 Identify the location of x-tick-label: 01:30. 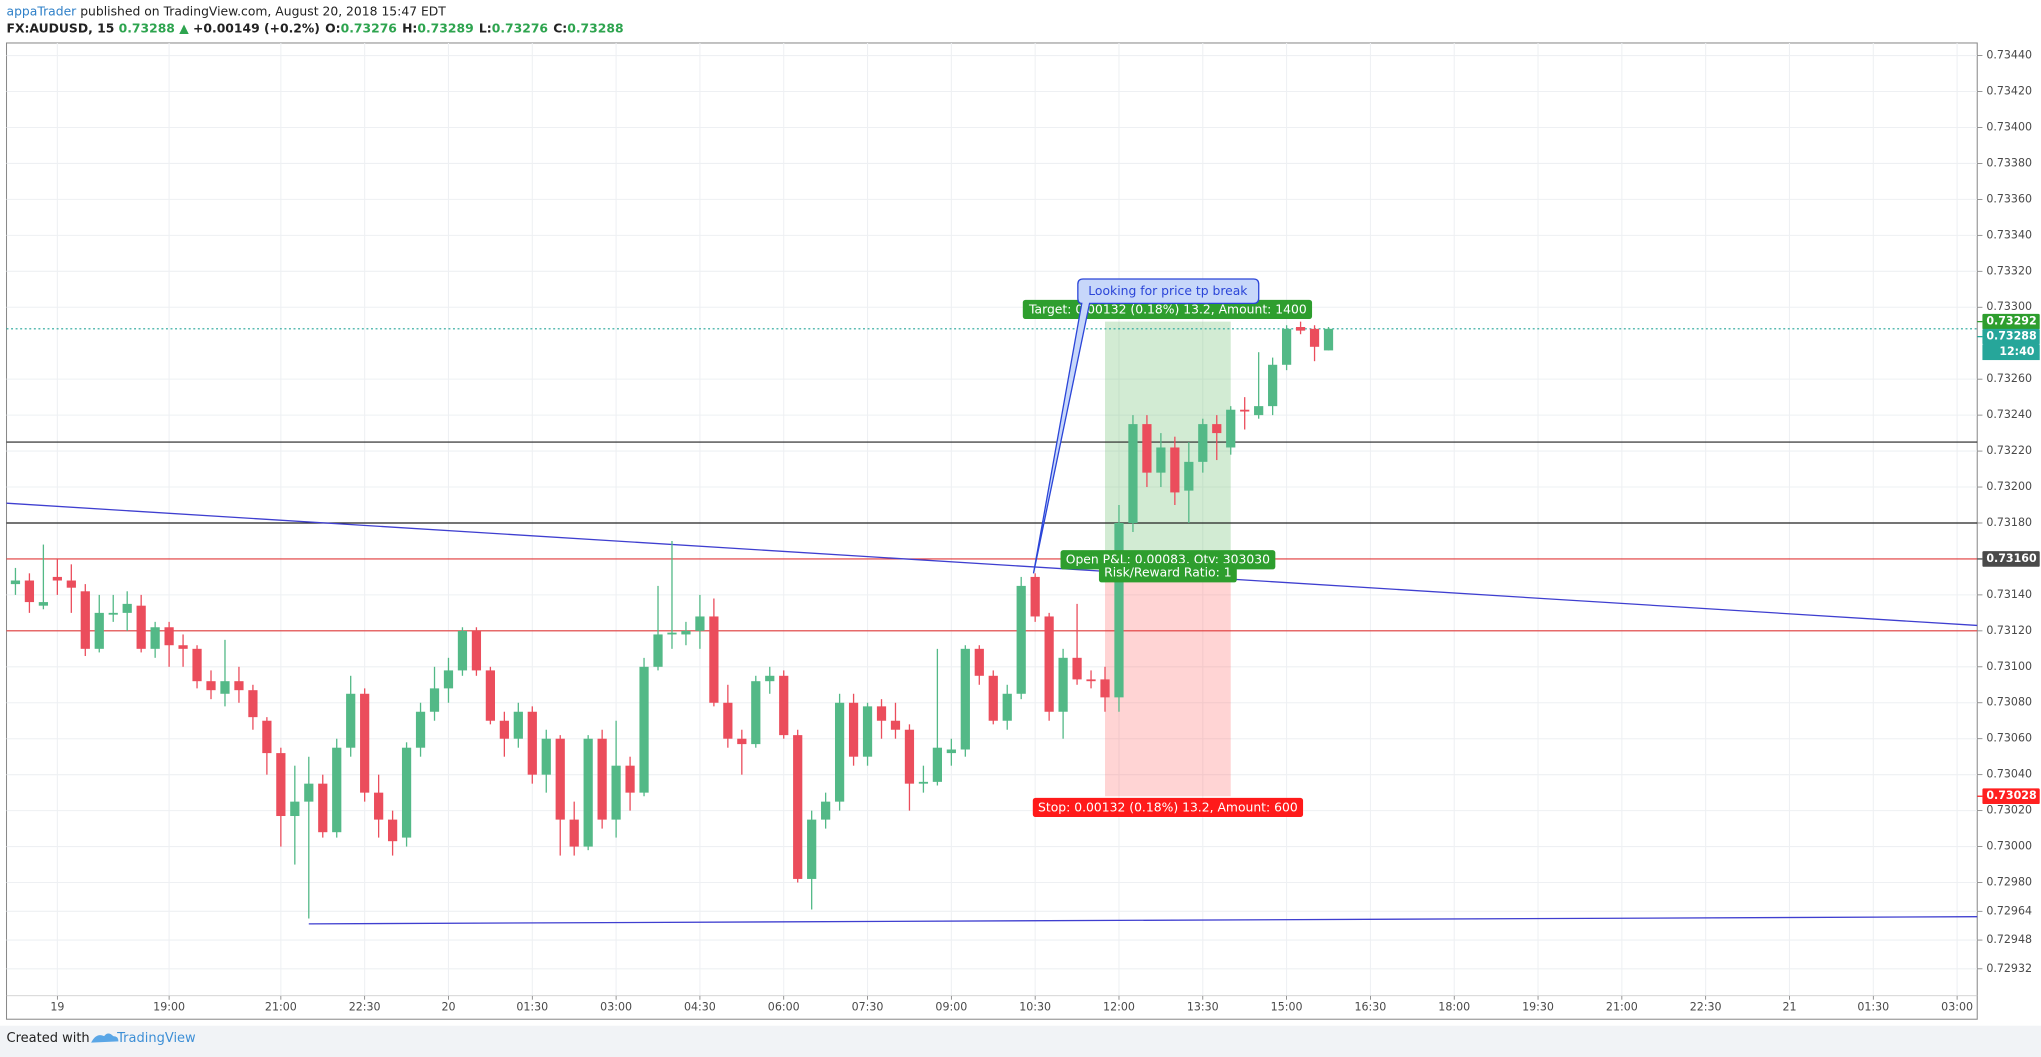
(532, 1007).